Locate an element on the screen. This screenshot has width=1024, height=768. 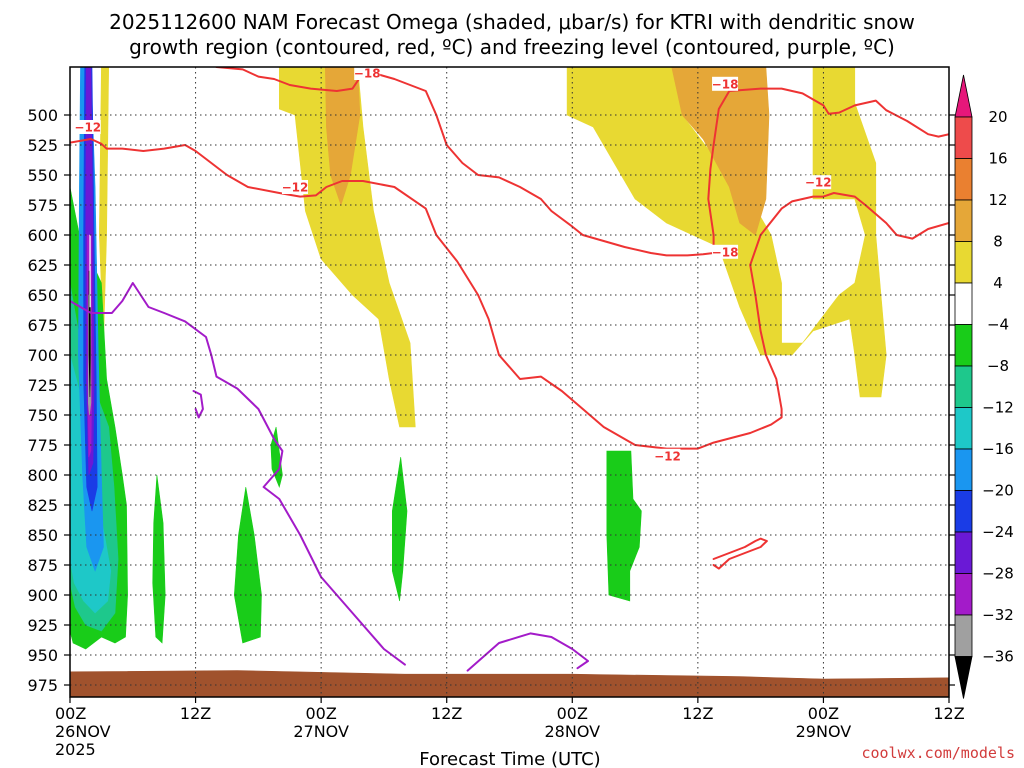
colorbar-label-14: −36 is located at coordinates (998, 657).